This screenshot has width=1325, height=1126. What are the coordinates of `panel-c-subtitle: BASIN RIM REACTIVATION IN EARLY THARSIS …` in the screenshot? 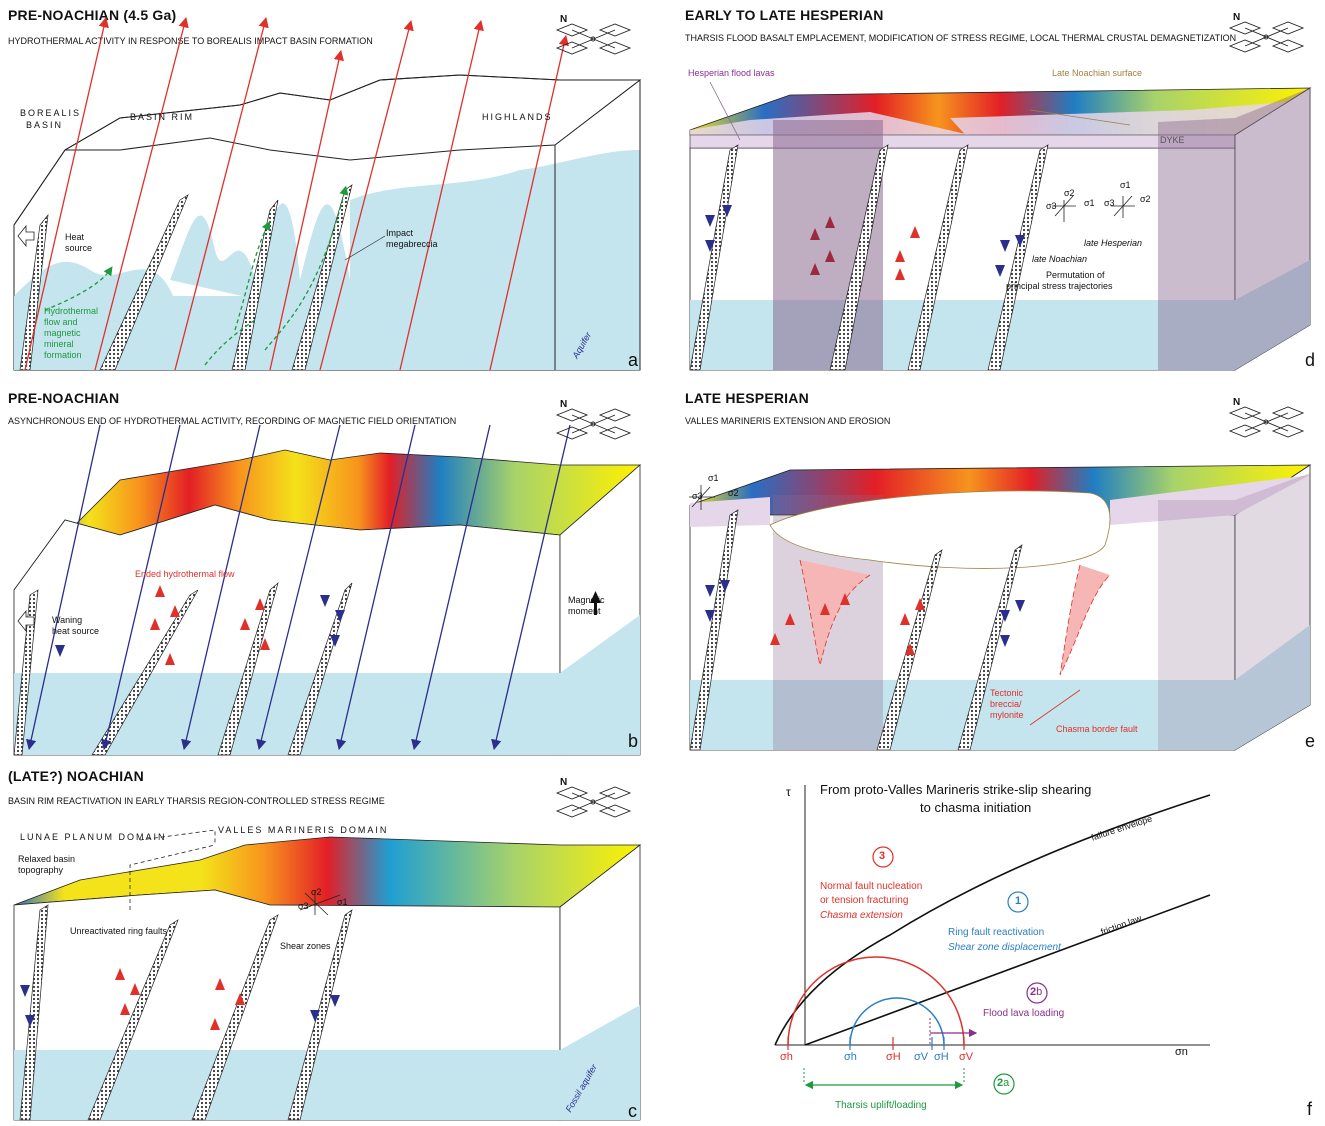 It's located at (196, 801).